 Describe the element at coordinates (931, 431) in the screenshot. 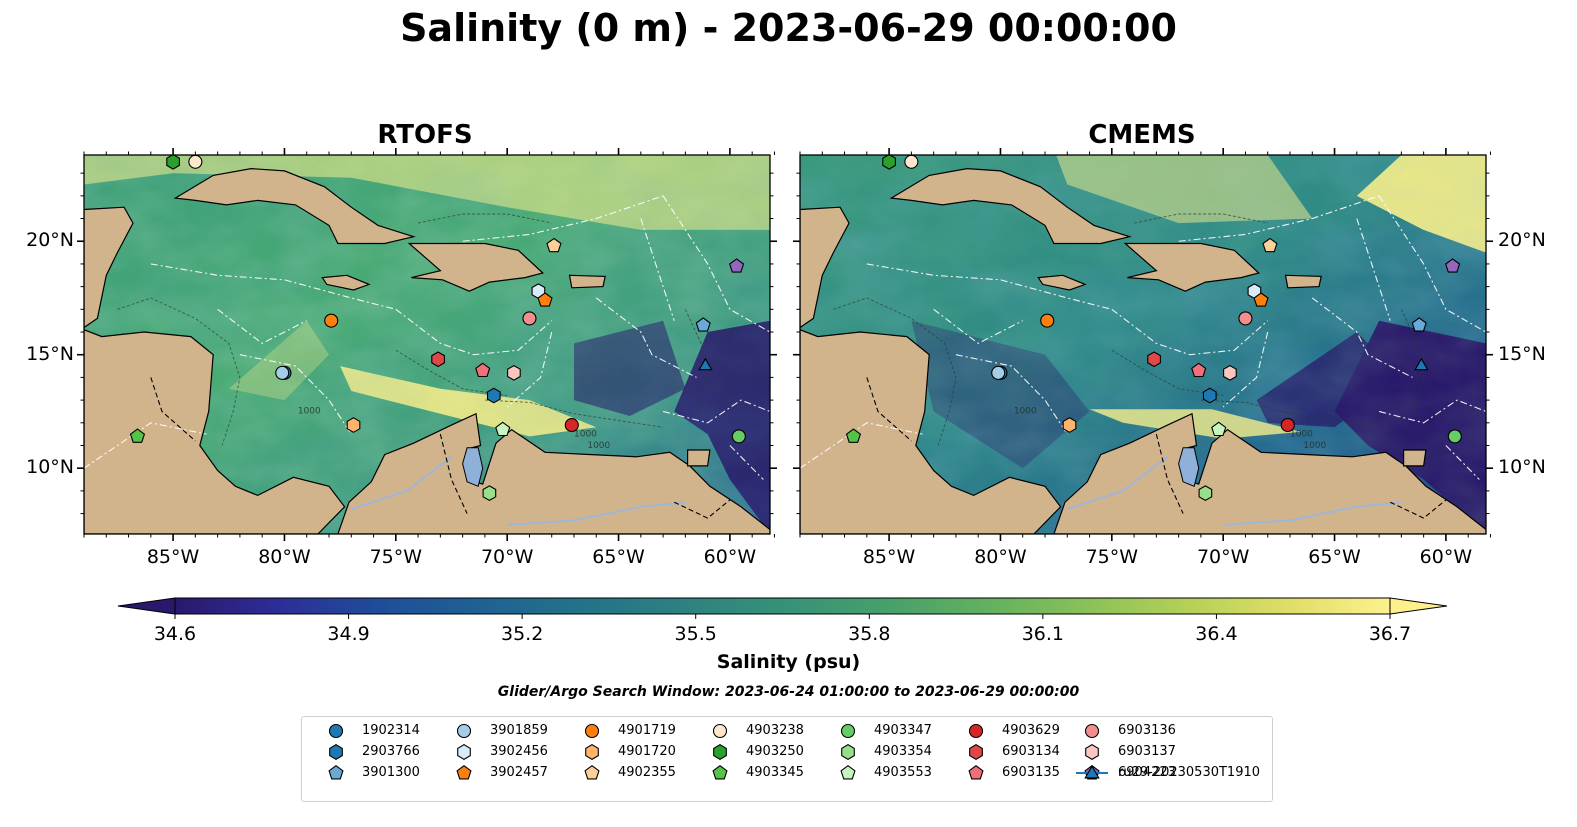

I see `land-central` at that location.